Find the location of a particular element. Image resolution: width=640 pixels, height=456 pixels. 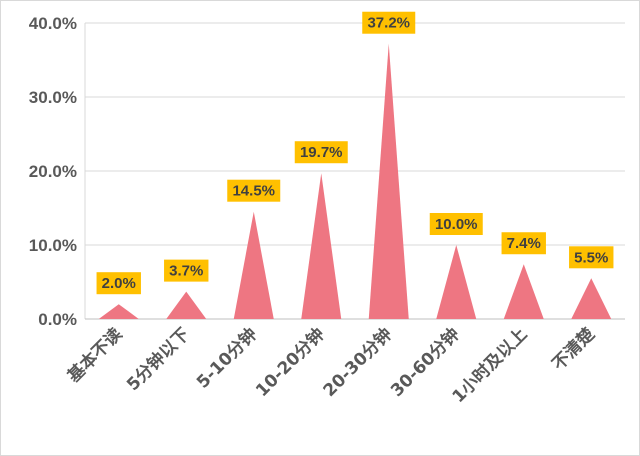

x-category-label: 5分钟以下 is located at coordinates (157, 359).